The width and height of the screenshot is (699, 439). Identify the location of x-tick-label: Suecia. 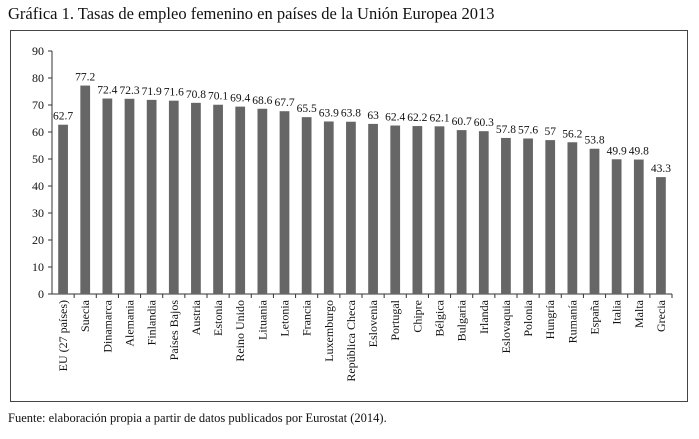
(85, 315).